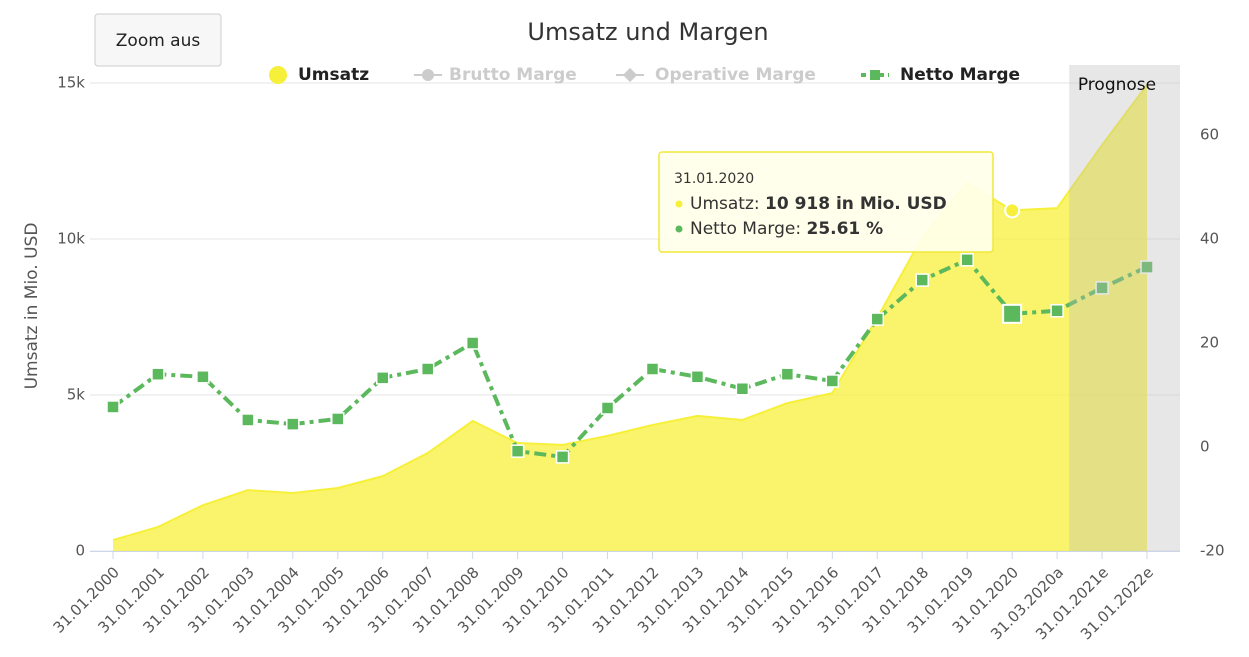 Image resolution: width=1249 pixels, height=657 pixels. What do you see at coordinates (745, 229) in the screenshot?
I see `tooltip-label: Netto Marge:` at bounding box center [745, 229].